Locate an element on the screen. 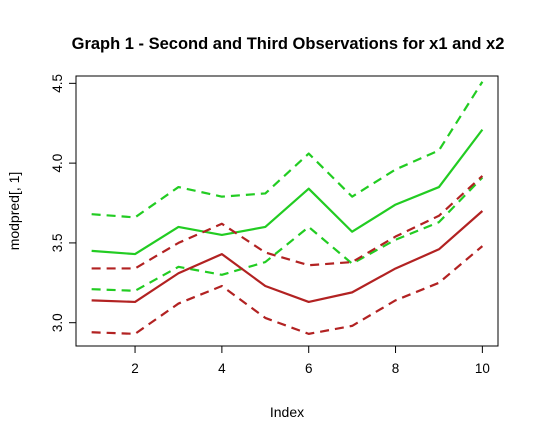  y-tick-label-4.5: 4.5 is located at coordinates (57, 83).